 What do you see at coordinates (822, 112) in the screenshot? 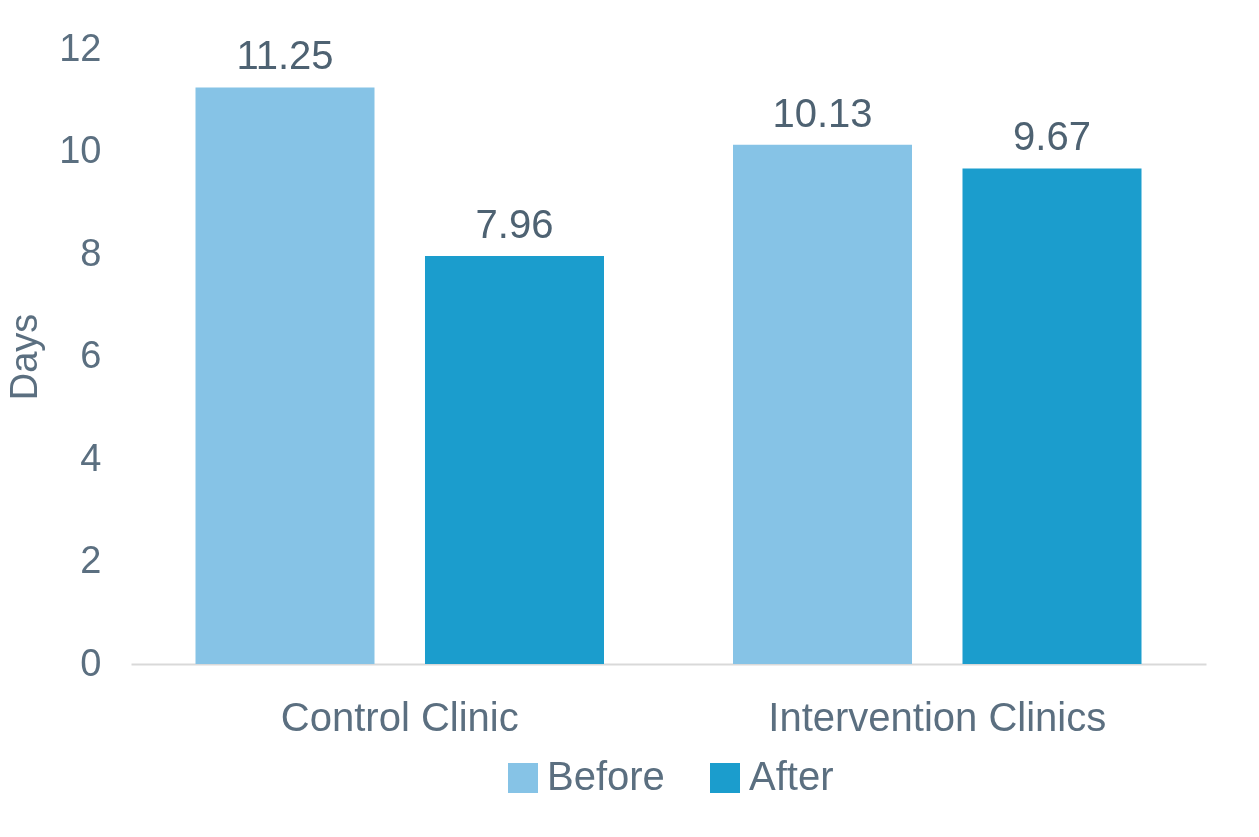
I see `data-label: 10.13` at bounding box center [822, 112].